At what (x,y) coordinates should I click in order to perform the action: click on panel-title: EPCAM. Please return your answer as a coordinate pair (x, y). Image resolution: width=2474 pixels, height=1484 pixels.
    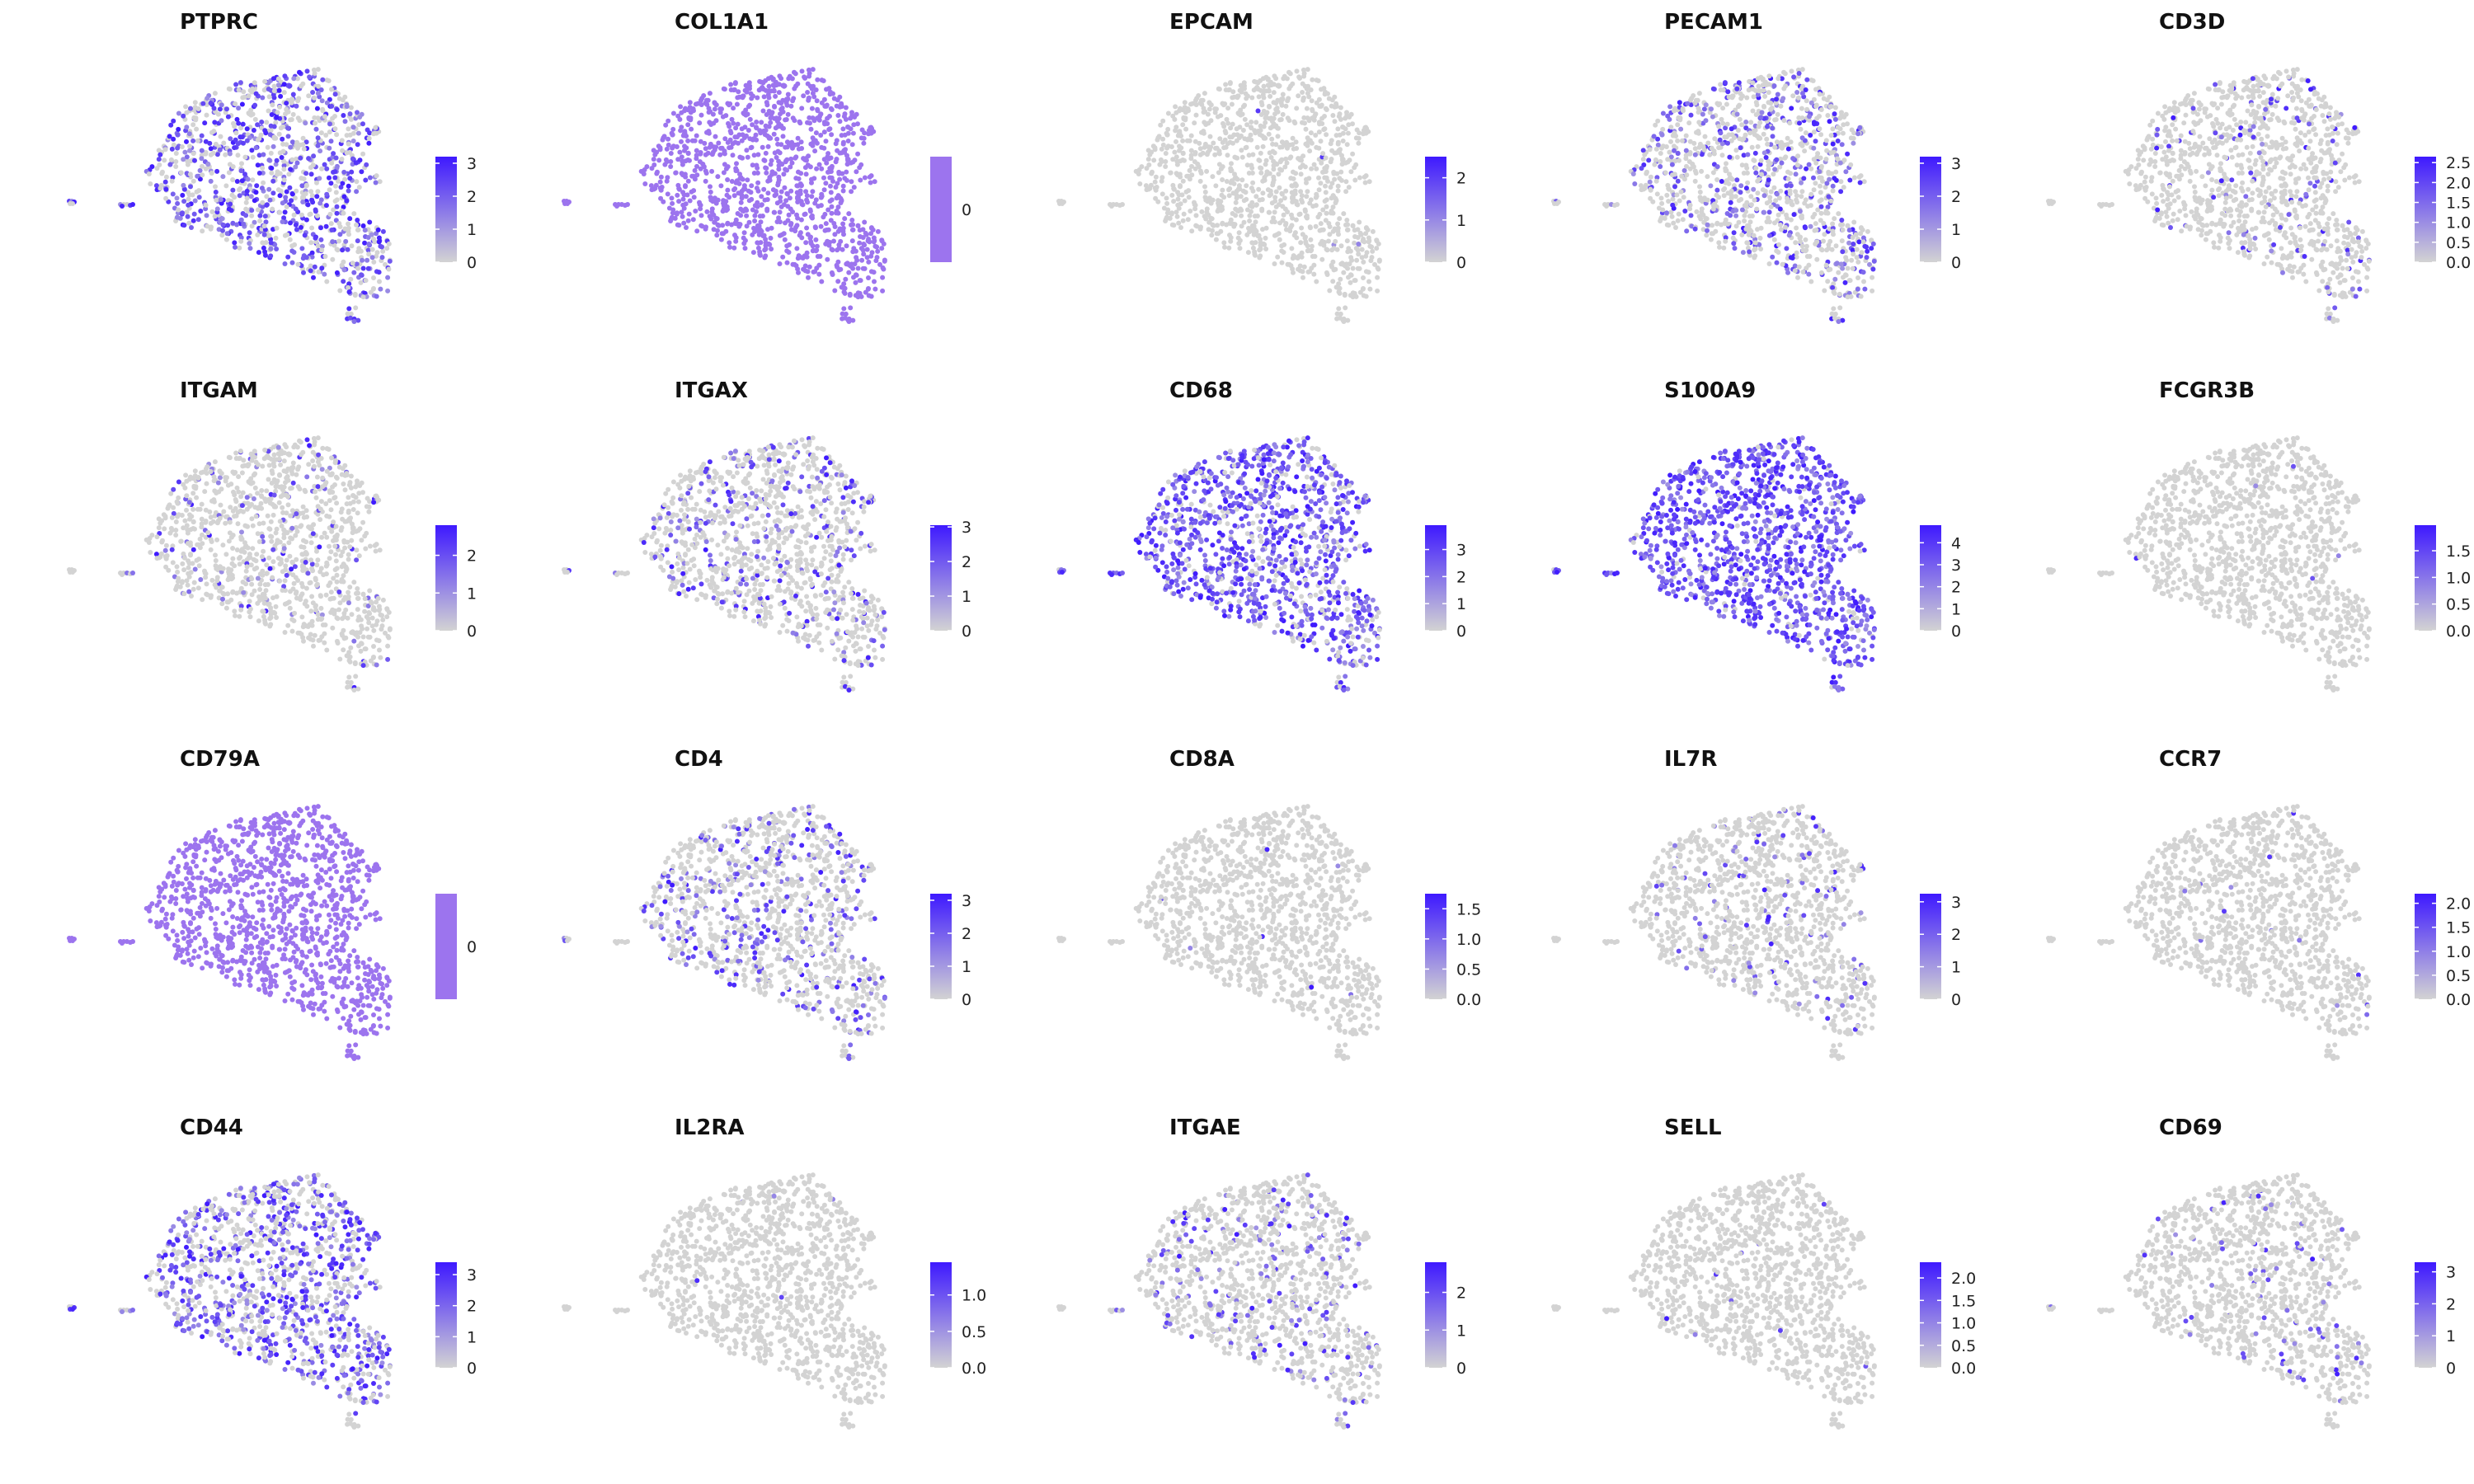
    Looking at the image, I should click on (1211, 23).